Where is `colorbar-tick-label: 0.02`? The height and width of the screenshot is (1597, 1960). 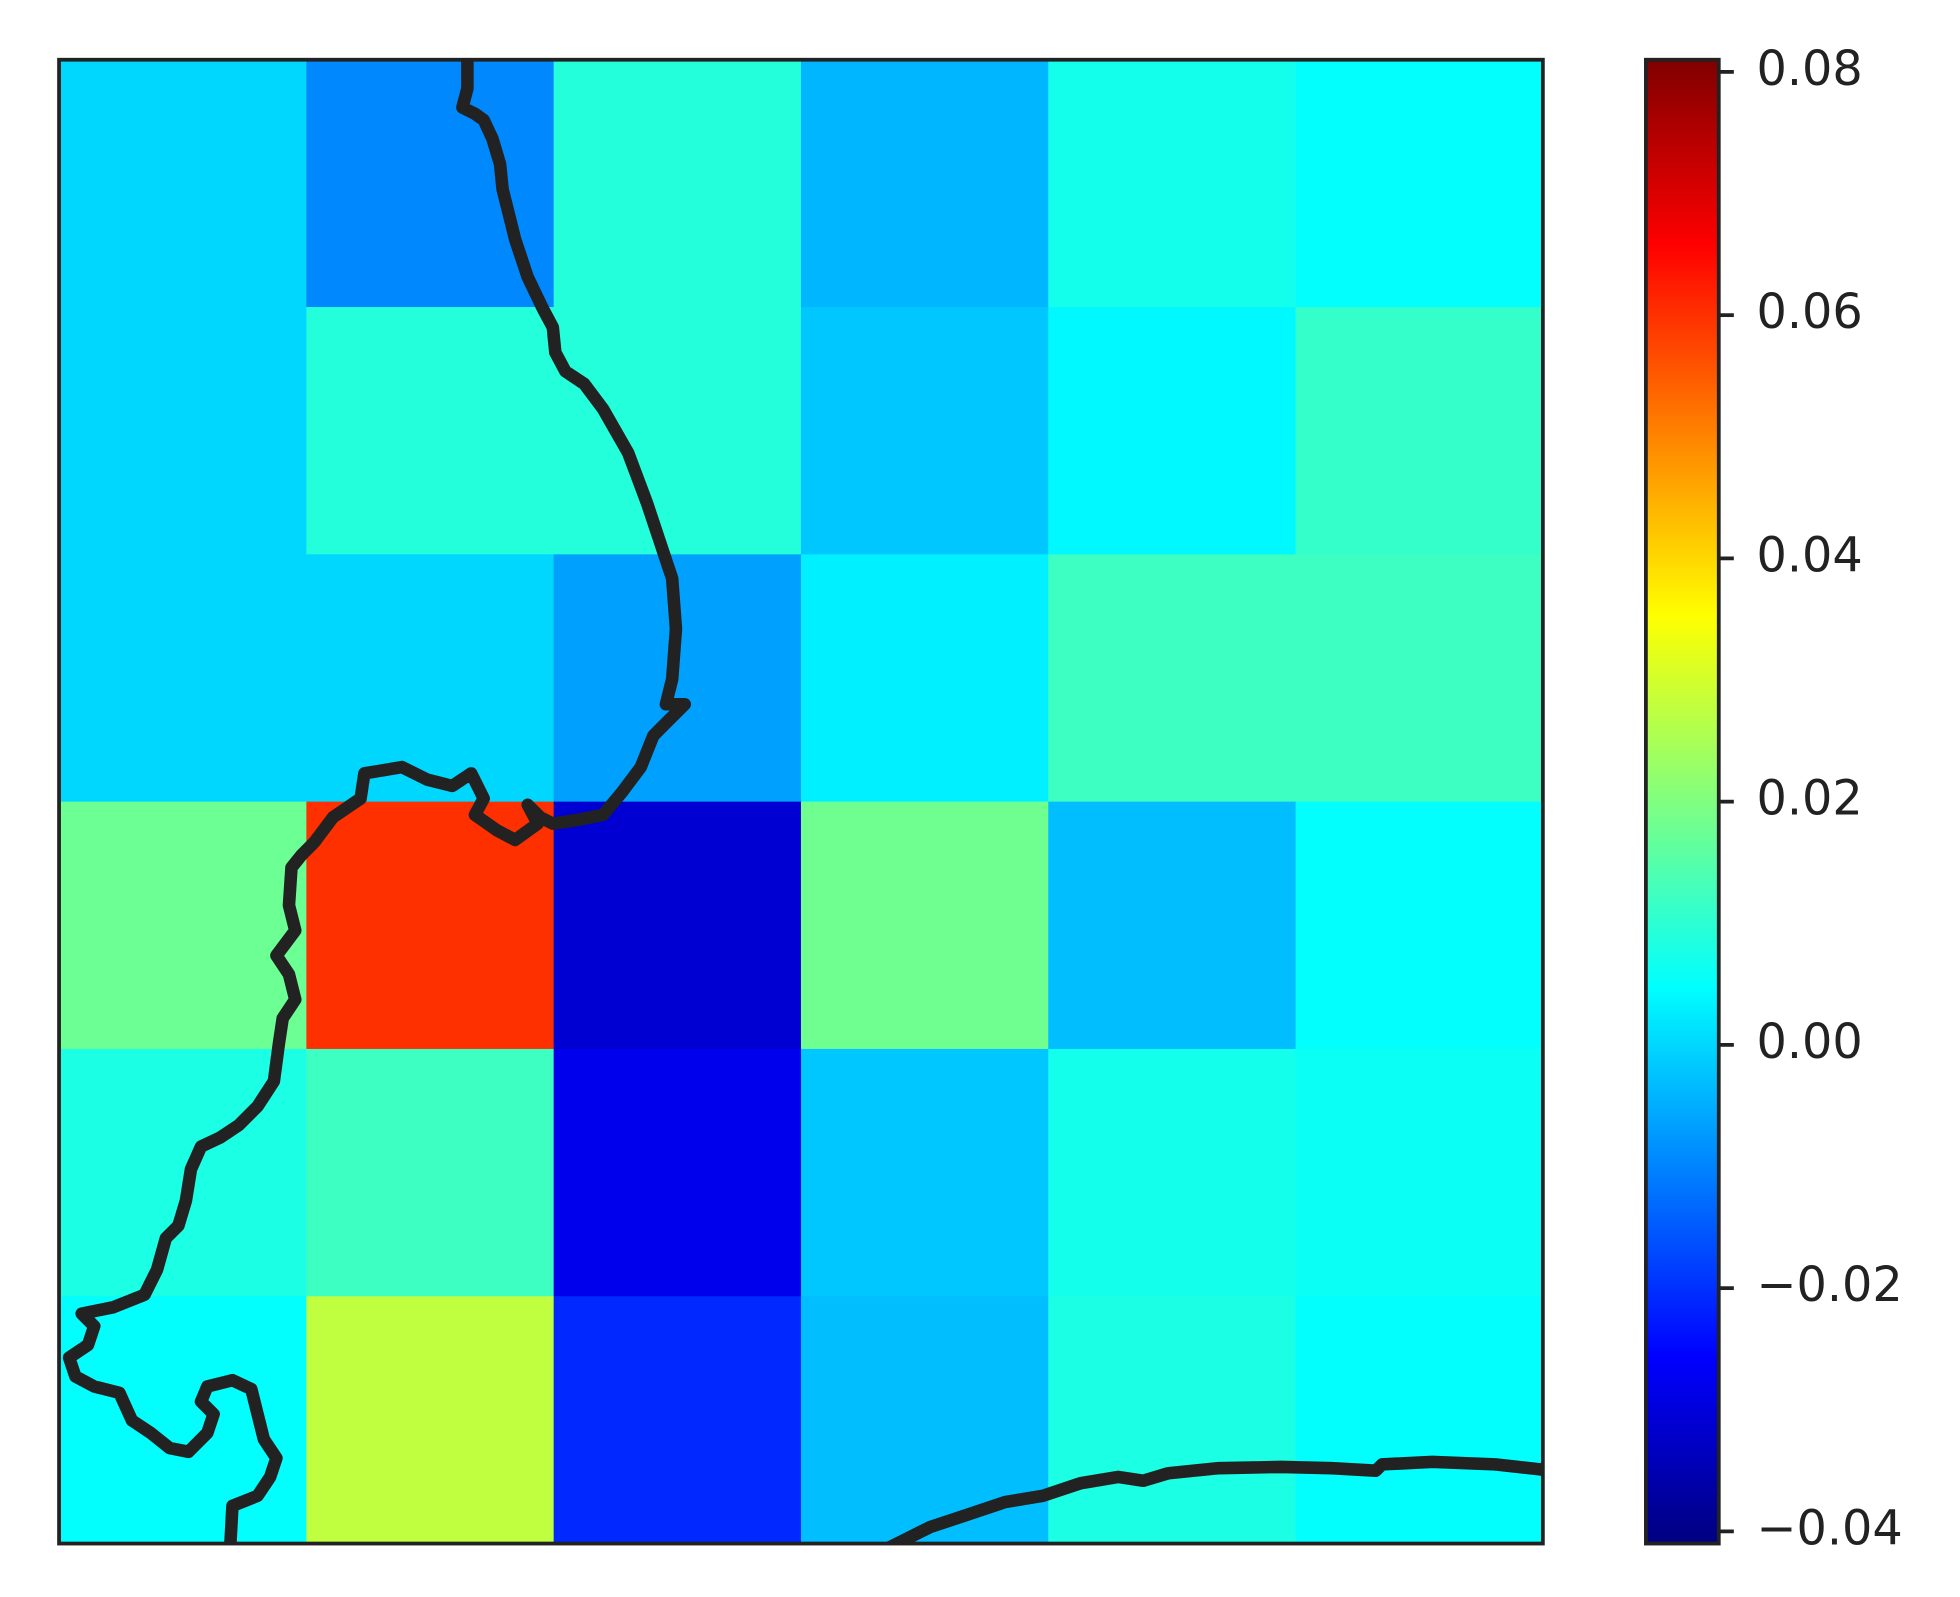
colorbar-tick-label: 0.02 is located at coordinates (1809, 799).